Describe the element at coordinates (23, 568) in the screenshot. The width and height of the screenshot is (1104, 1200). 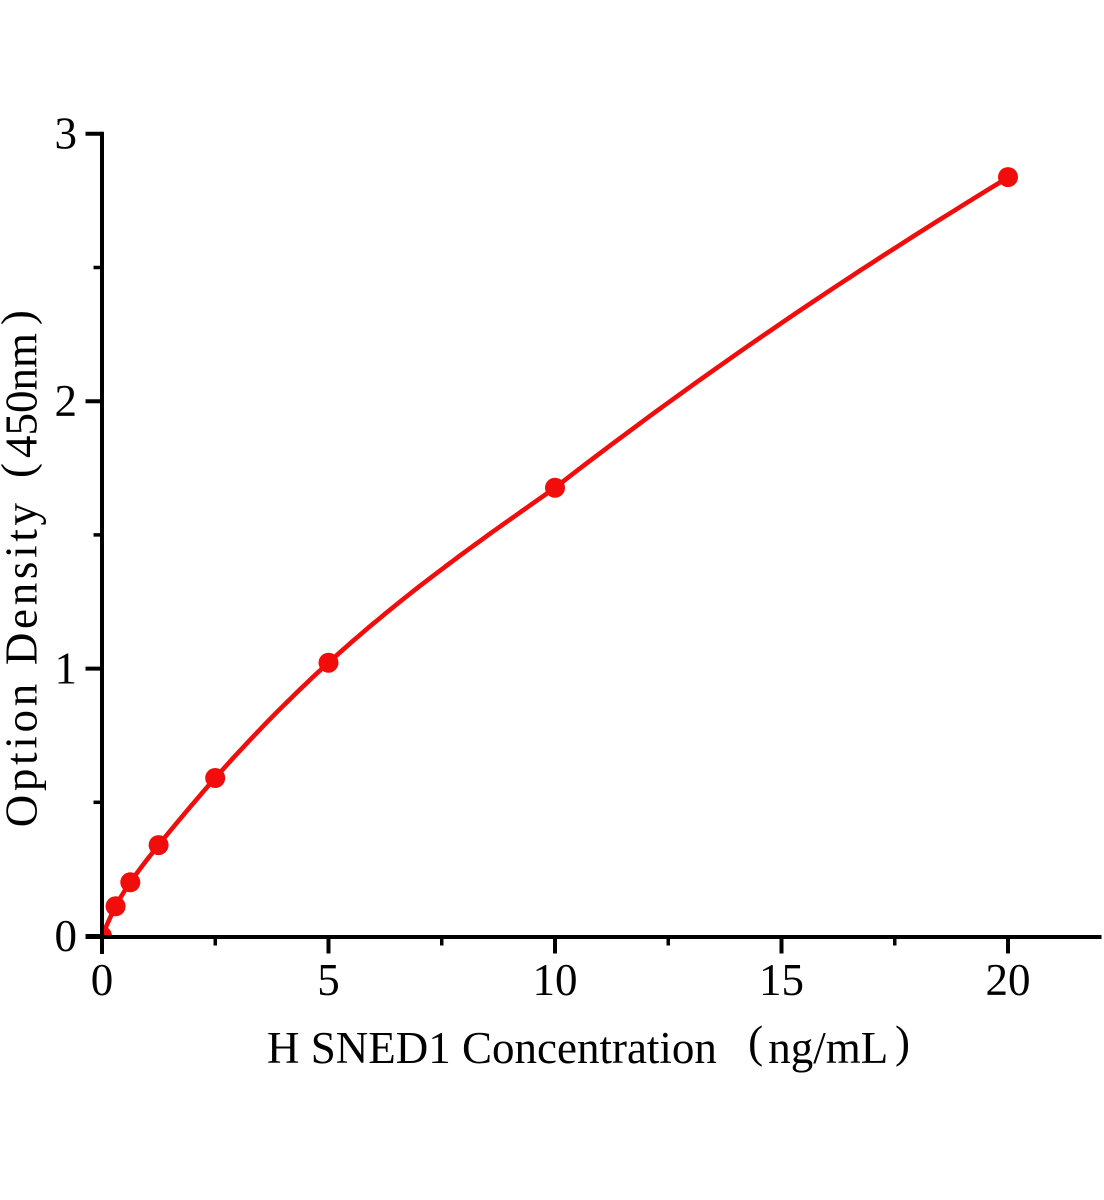
I see `svg-text: Option Density(450nm)` at that location.